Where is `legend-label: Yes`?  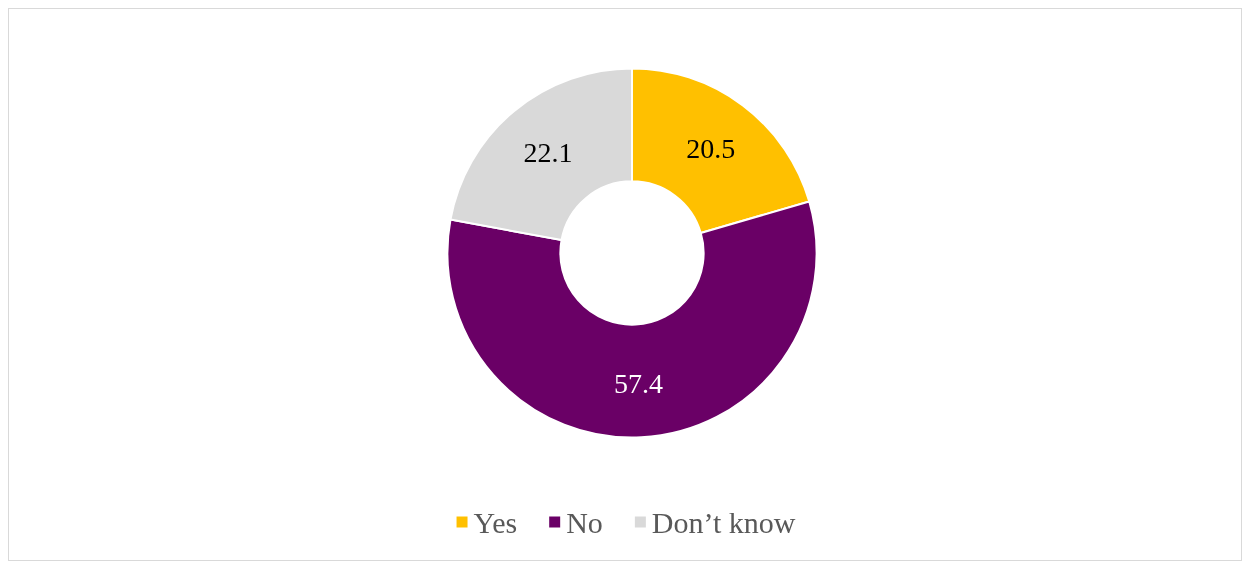
legend-label: Yes is located at coordinates (495, 522).